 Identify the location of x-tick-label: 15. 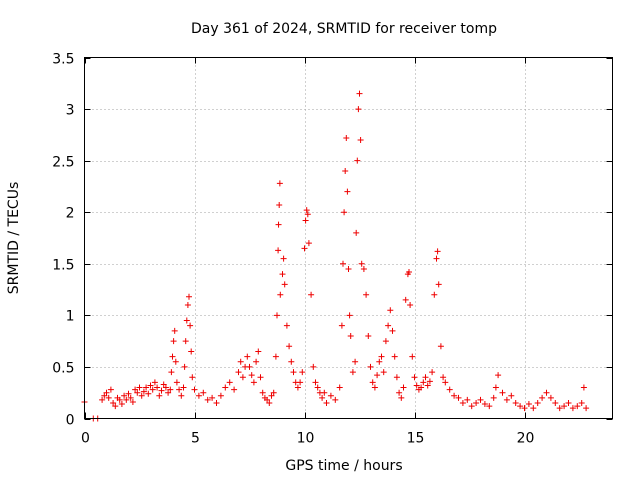
(416, 439).